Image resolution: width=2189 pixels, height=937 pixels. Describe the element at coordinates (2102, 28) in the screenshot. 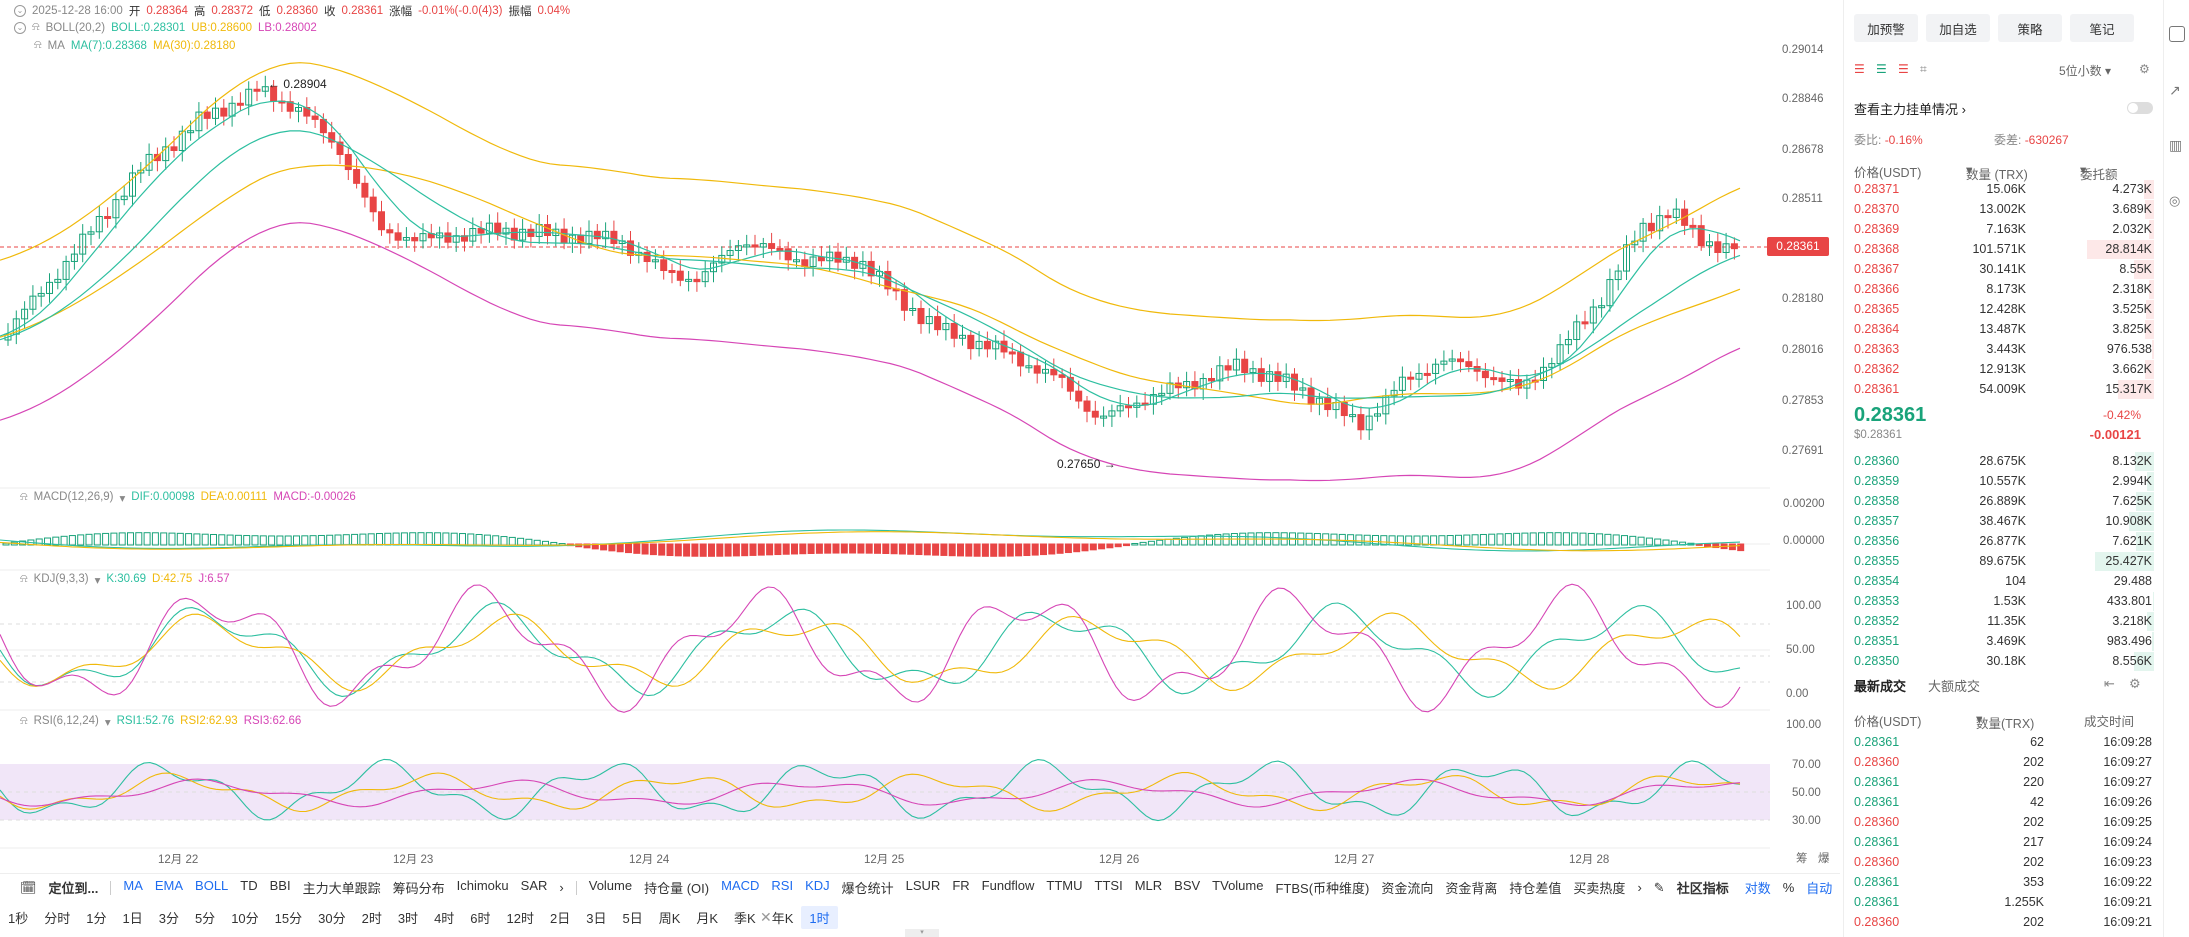

I see `panel-button-3: 笔记` at that location.